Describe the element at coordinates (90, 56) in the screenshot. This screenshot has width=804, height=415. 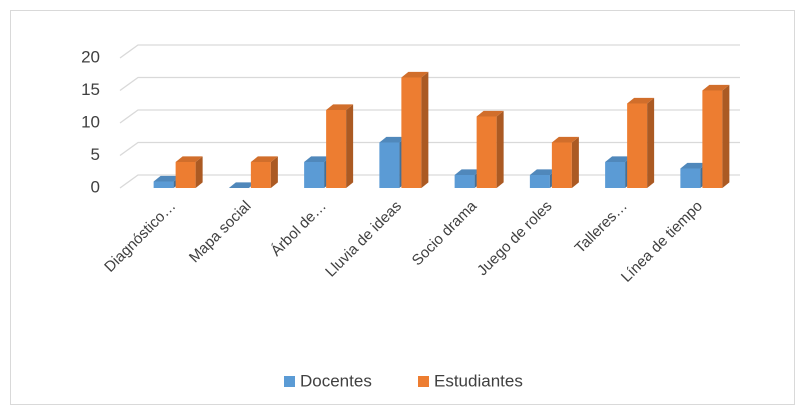
I see `y-tick-label: 20` at that location.